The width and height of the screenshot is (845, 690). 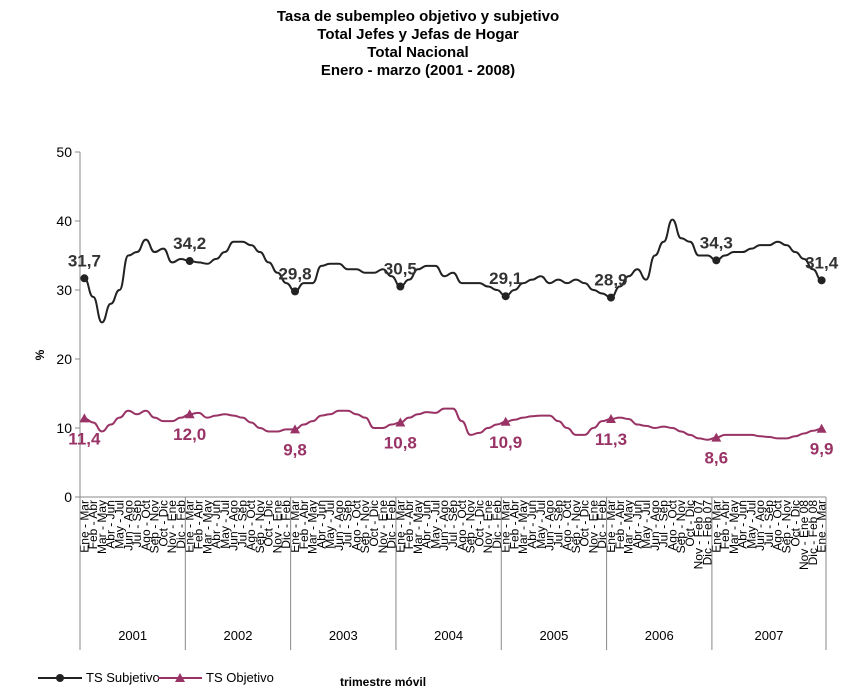 I want to click on group-label: 2003, so click(x=343, y=635).